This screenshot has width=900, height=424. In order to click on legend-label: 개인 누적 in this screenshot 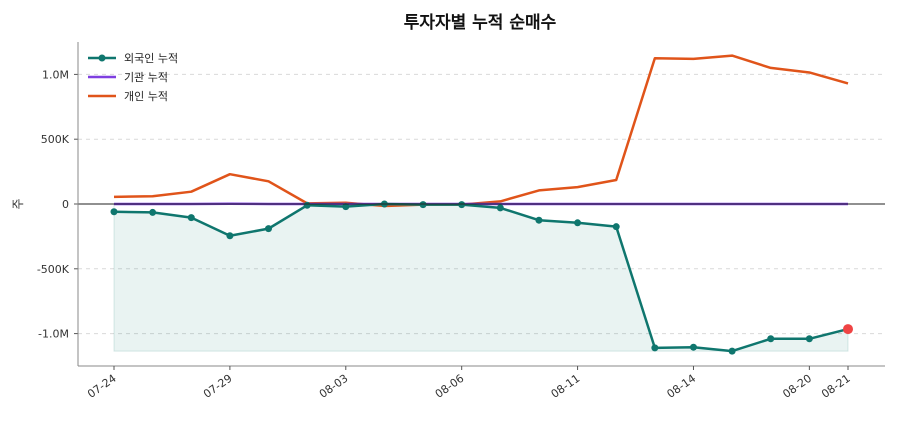, I will do `click(146, 96)`.